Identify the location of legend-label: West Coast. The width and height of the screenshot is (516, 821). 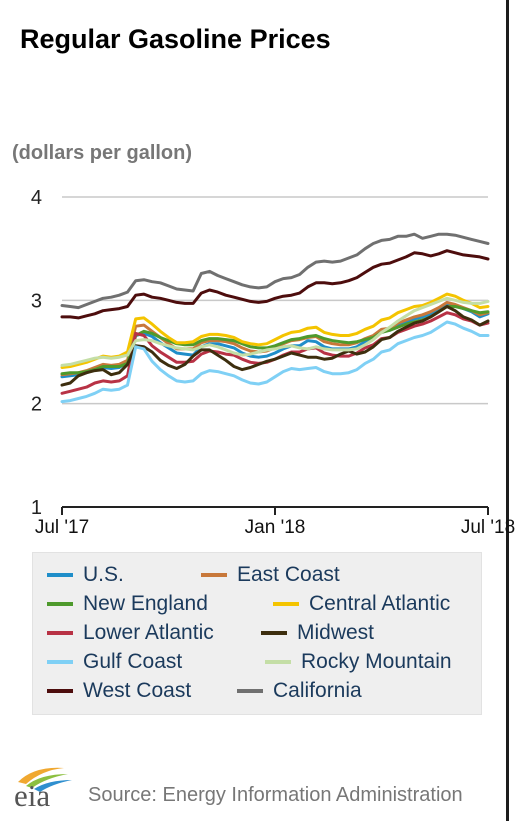
(137, 690).